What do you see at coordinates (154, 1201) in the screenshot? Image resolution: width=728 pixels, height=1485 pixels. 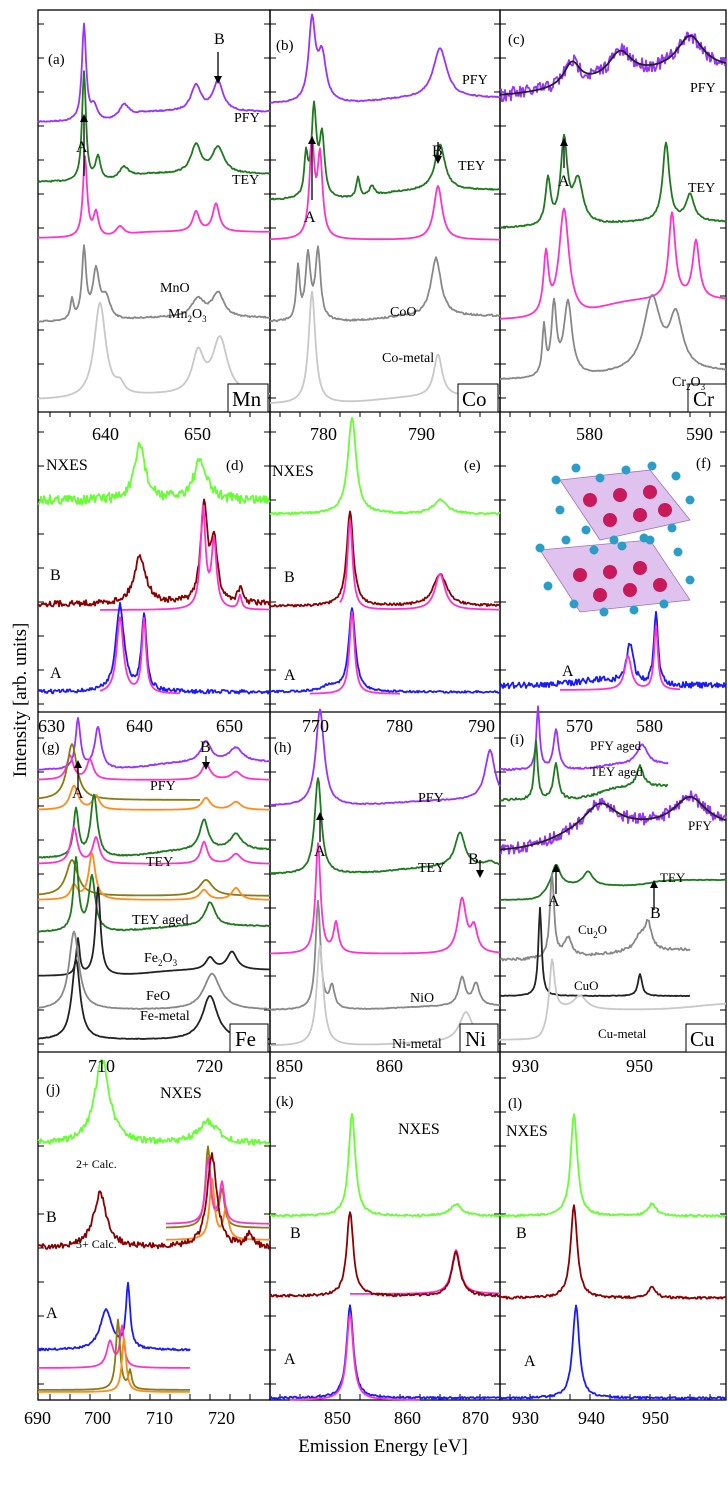 I see `trace-j-b` at bounding box center [154, 1201].